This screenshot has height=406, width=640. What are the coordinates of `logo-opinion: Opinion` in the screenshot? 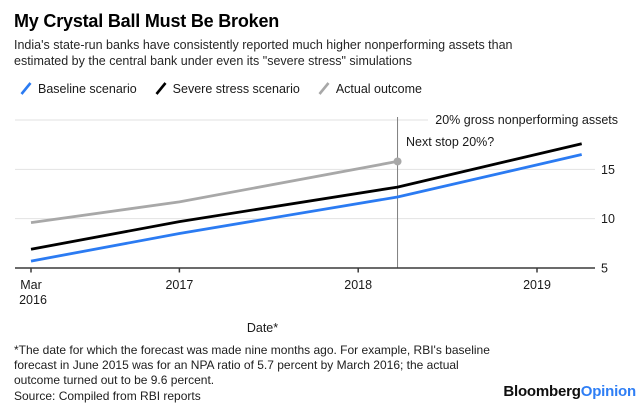 It's located at (608, 391).